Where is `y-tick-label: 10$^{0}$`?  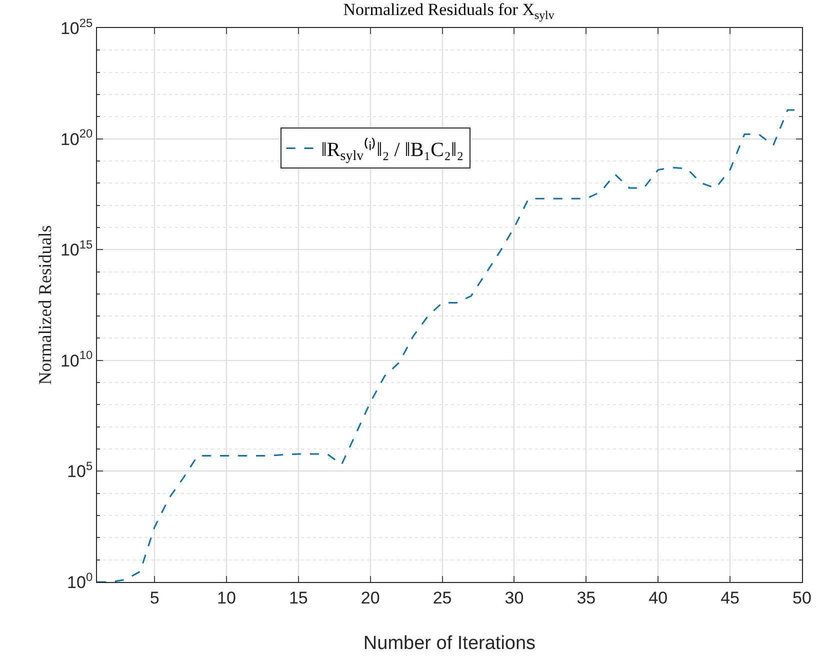 y-tick-label: 10$^{0}$ is located at coordinates (80, 581).